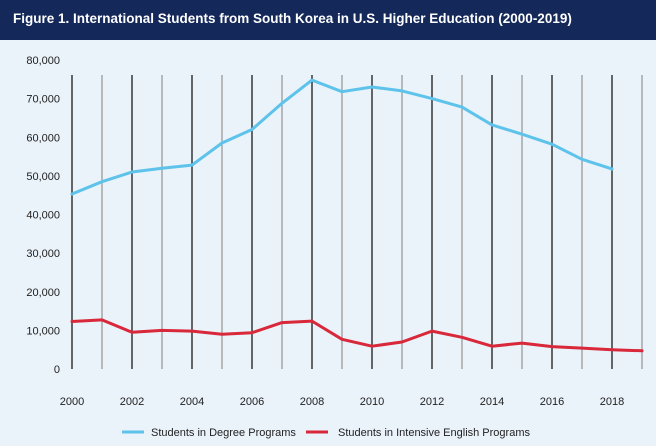 The height and width of the screenshot is (446, 656). I want to click on legend-label-0: Students in Degree Programs, so click(223, 433).